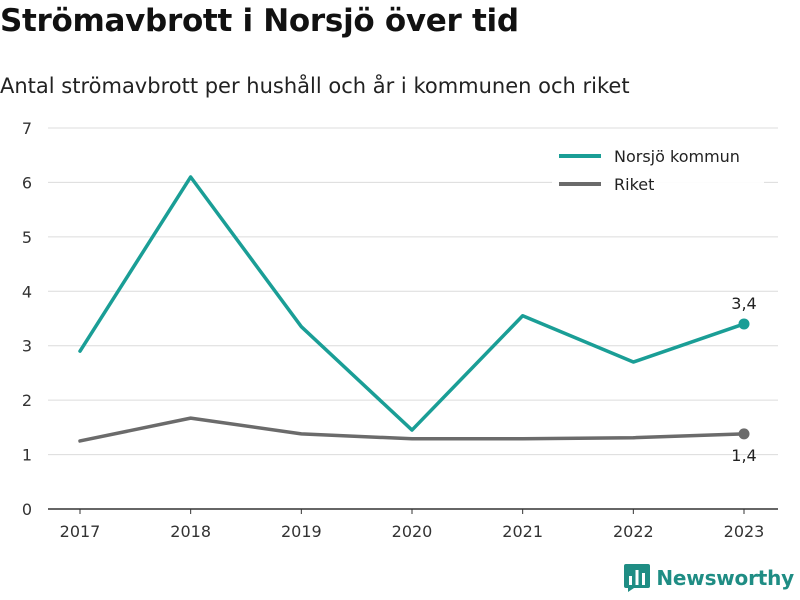  What do you see at coordinates (301, 531) in the screenshot?
I see `x-tick-label: 2019` at bounding box center [301, 531].